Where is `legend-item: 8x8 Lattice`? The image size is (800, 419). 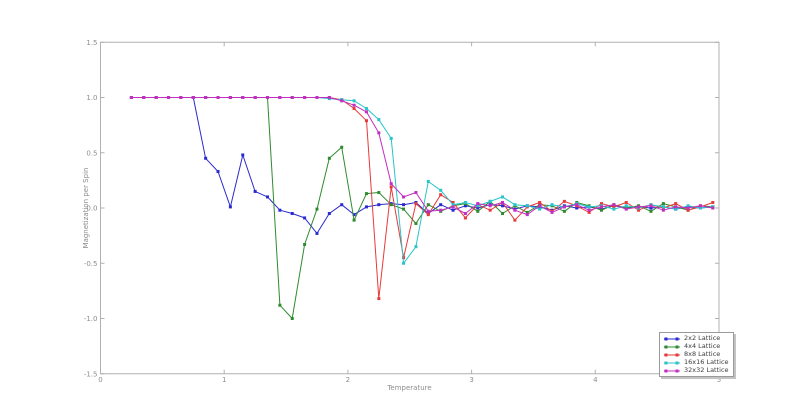
legend-item: 8x8 Lattice is located at coordinates (696, 354).